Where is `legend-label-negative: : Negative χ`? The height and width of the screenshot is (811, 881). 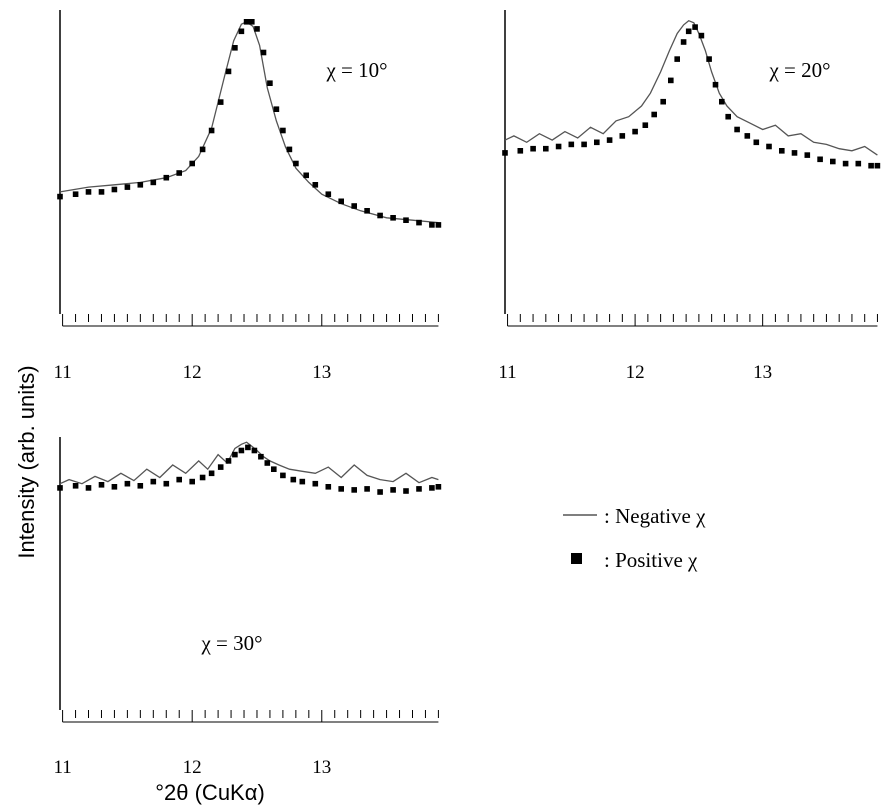
legend-label-negative: : Negative χ is located at coordinates (655, 516).